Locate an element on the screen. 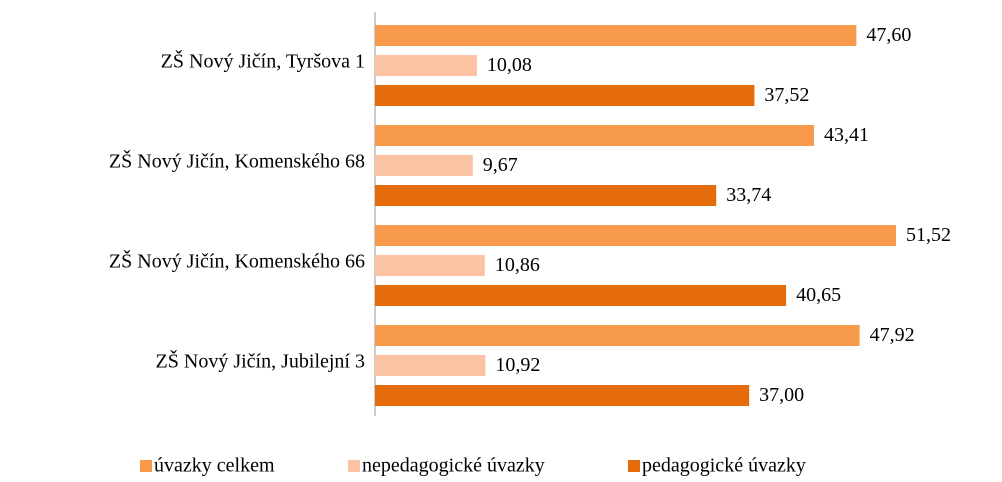 The height and width of the screenshot is (482, 1002). legend-label: nepedagogické úvazky is located at coordinates (453, 466).